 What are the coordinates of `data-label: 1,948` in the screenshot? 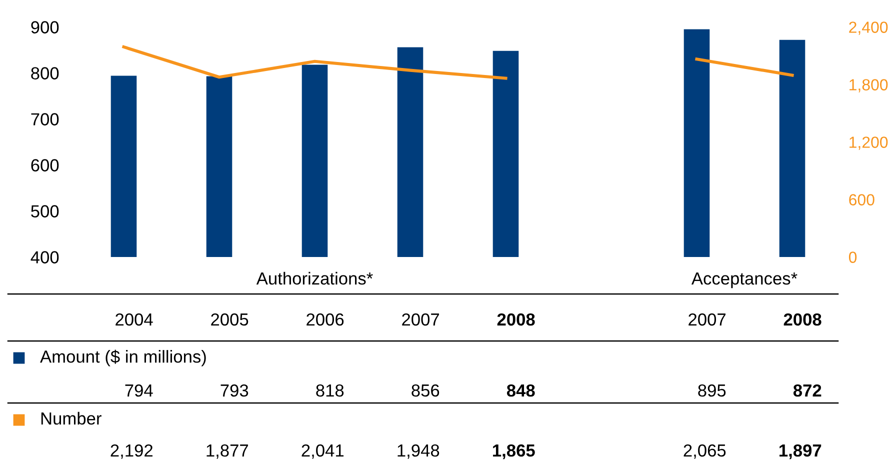 It's located at (419, 451).